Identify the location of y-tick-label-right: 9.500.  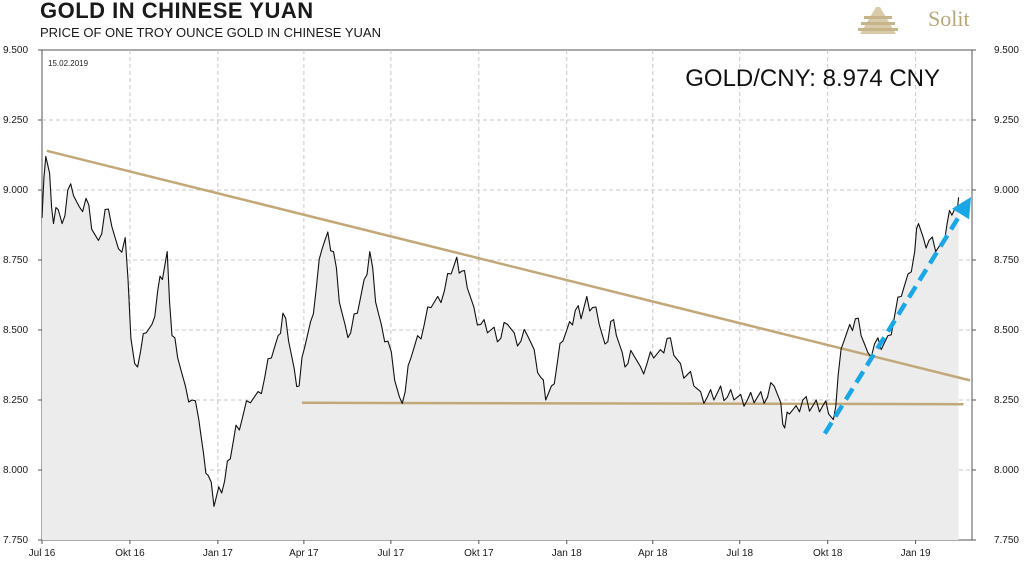
(1006, 50).